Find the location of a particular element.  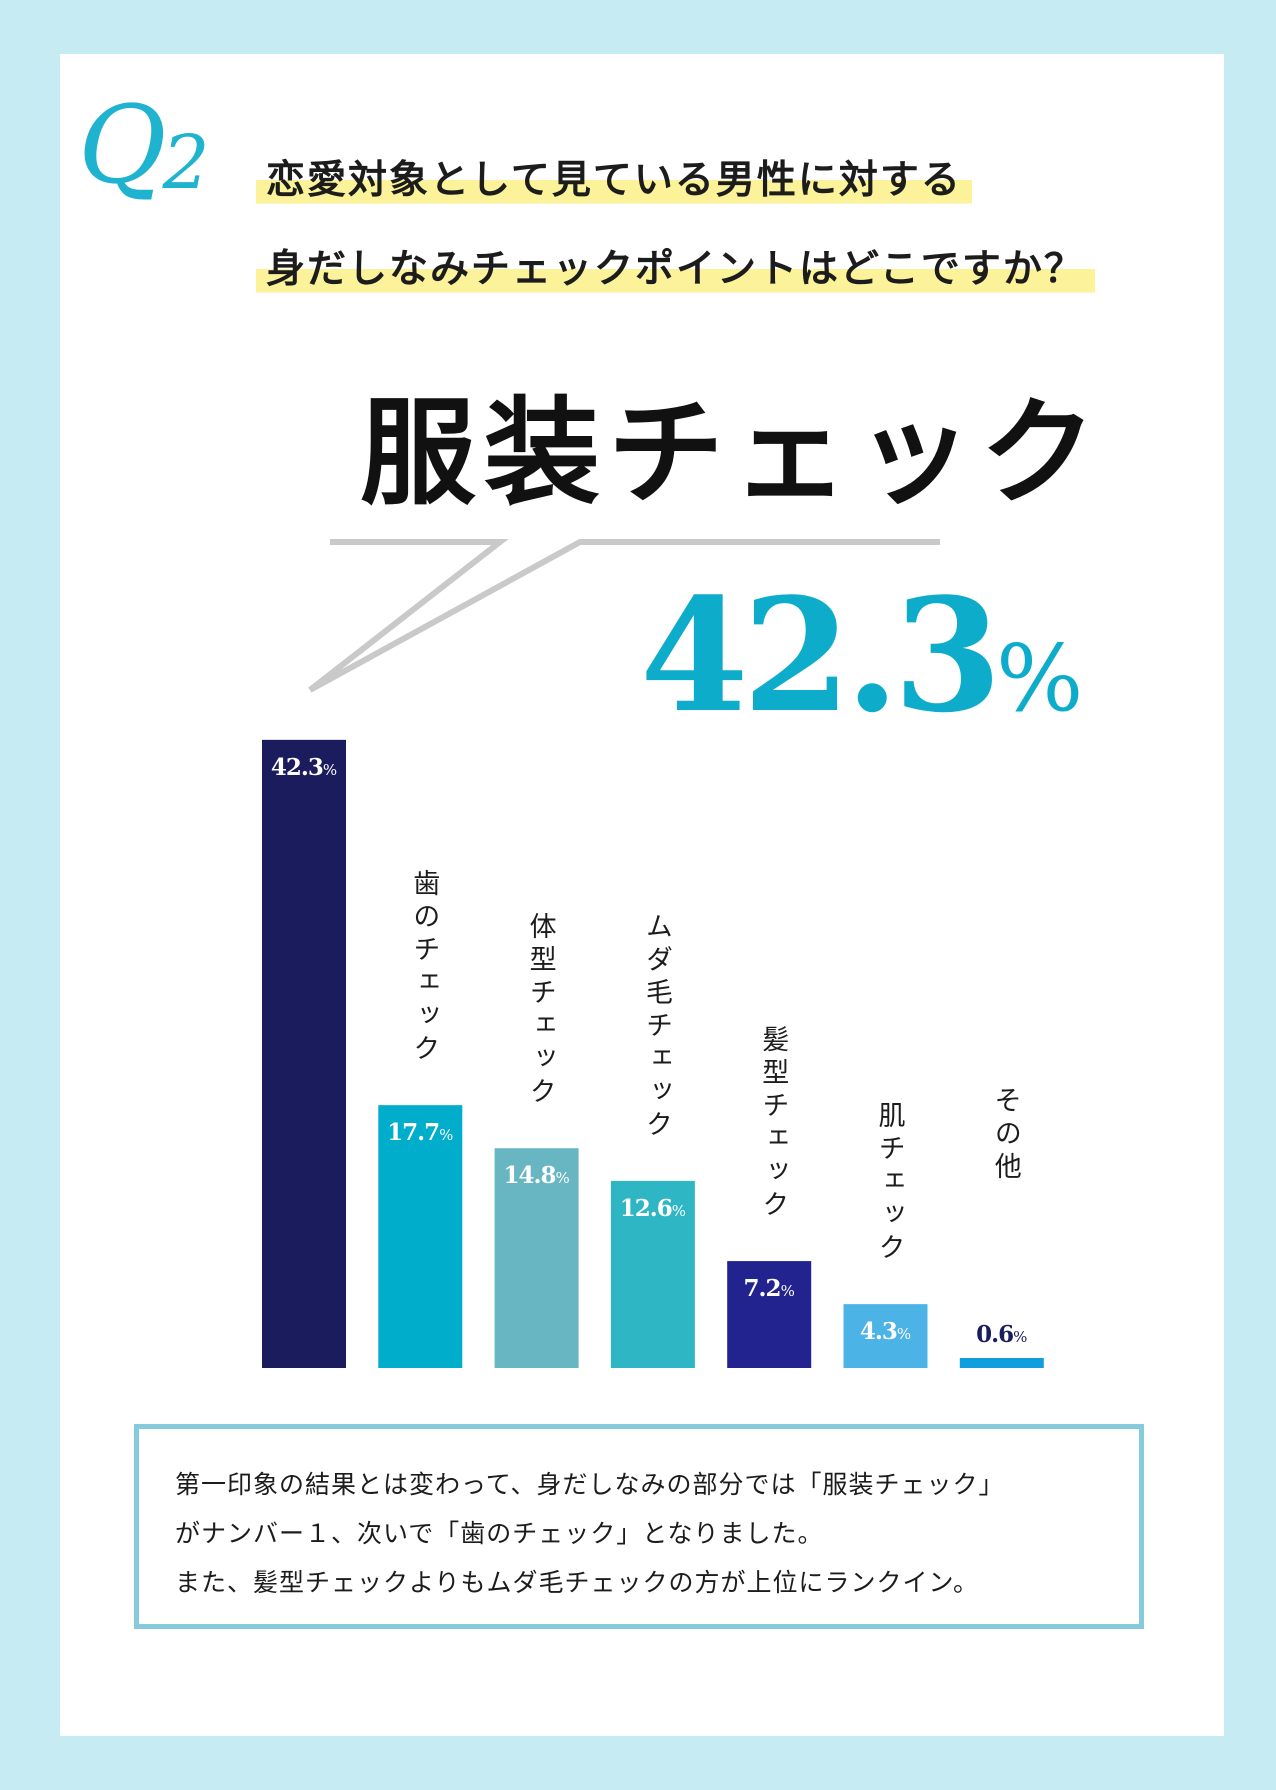

top-answer-percentage: 42.3% is located at coordinates (861, 656).